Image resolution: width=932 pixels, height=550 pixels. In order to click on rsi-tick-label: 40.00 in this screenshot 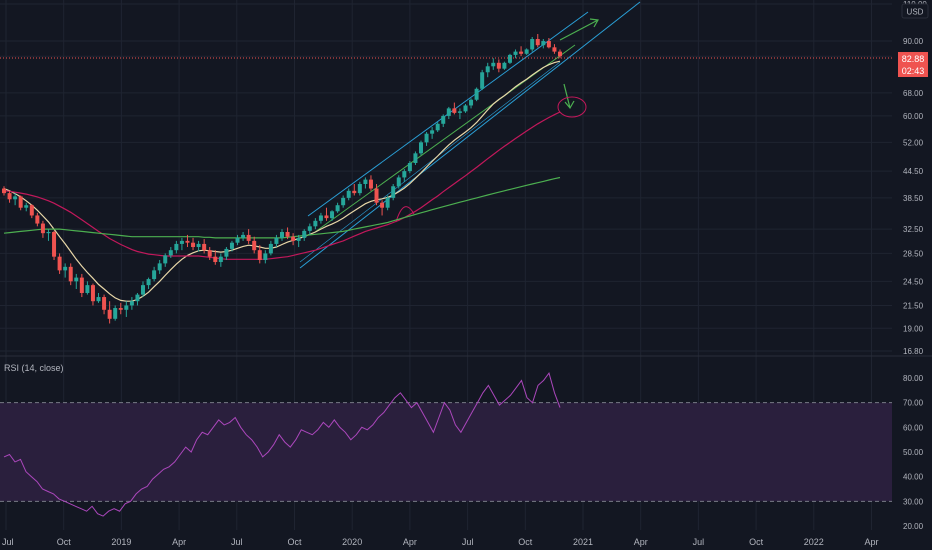, I will do `click(913, 477)`.